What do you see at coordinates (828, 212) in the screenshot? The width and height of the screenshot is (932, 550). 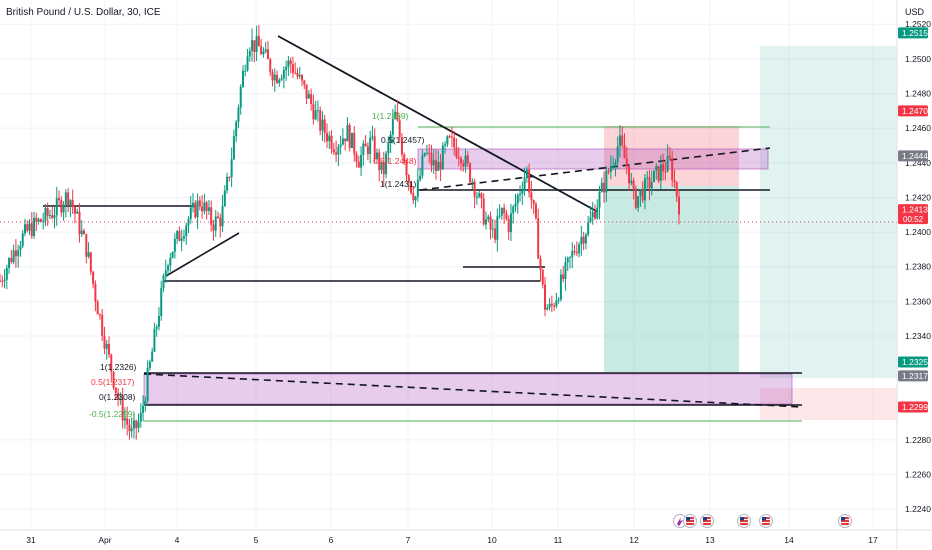 I see `long-position-profit-zone` at bounding box center [828, 212].